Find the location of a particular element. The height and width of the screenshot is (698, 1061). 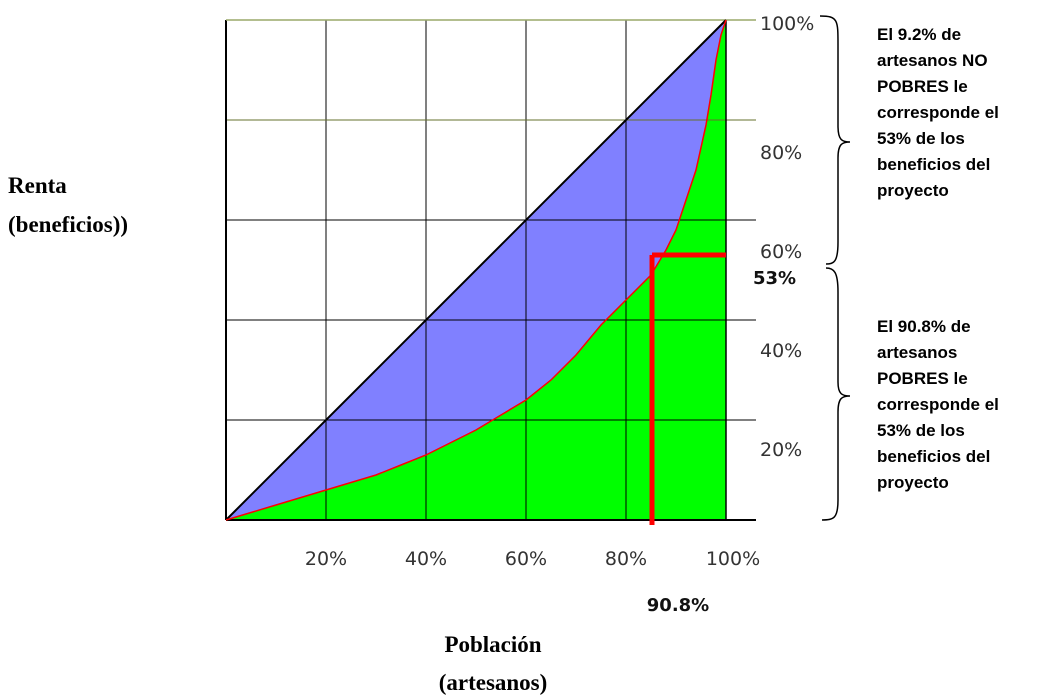

annotation-line: El 90.8% de is located at coordinates (924, 326).